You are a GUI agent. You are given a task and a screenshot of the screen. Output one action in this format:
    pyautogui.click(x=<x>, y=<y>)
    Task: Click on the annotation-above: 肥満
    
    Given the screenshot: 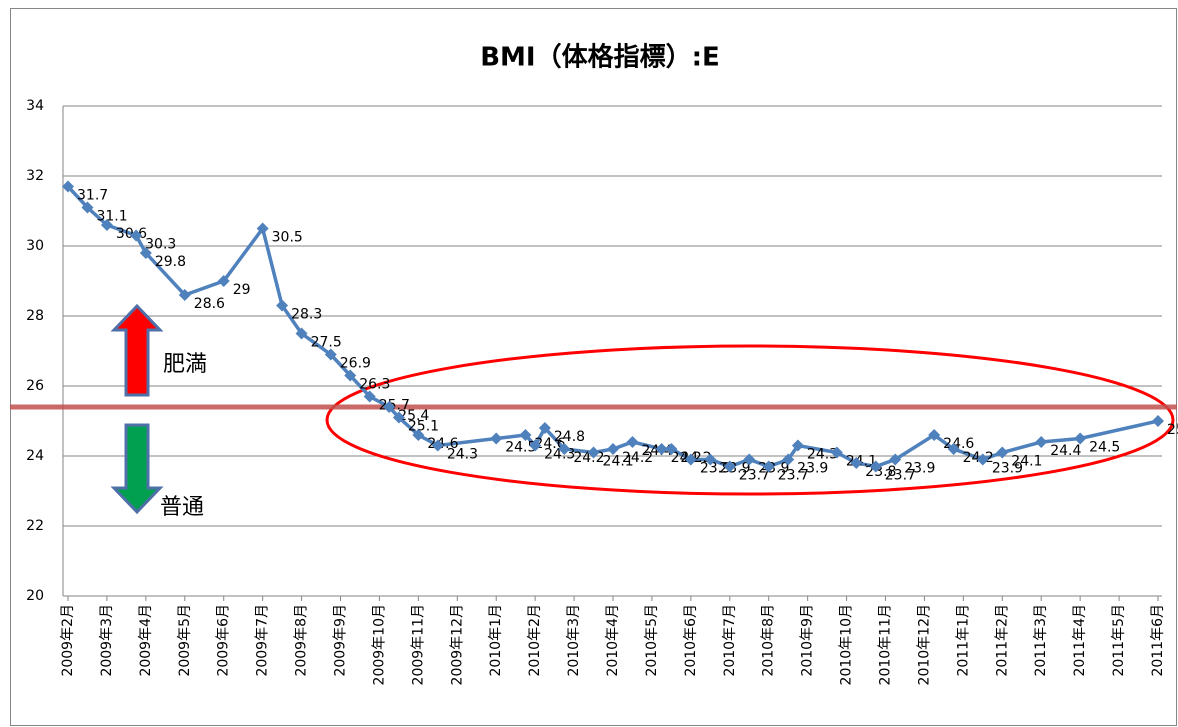 What is the action you would take?
    pyautogui.click(x=185, y=364)
    